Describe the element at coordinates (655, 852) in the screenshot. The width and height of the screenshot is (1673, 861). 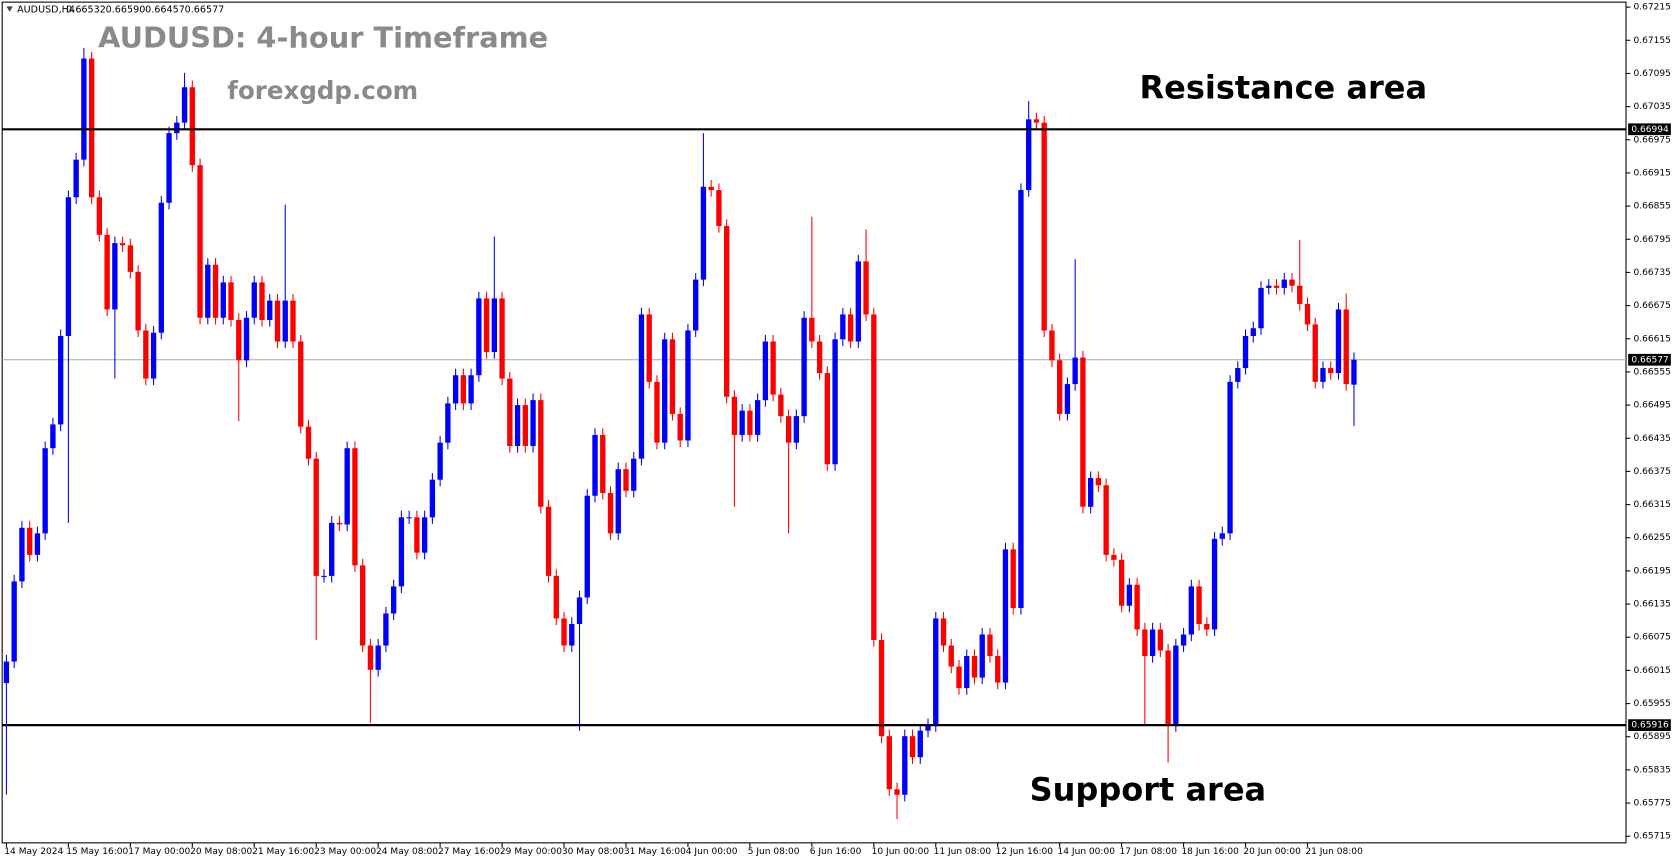
I see `x-tick-label: 31 May 16:00` at that location.